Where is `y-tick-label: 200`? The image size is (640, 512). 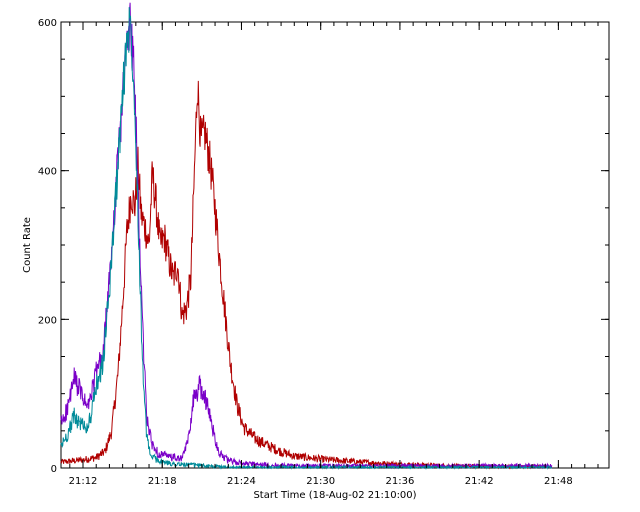
y-tick-label: 200 is located at coordinates (47, 320).